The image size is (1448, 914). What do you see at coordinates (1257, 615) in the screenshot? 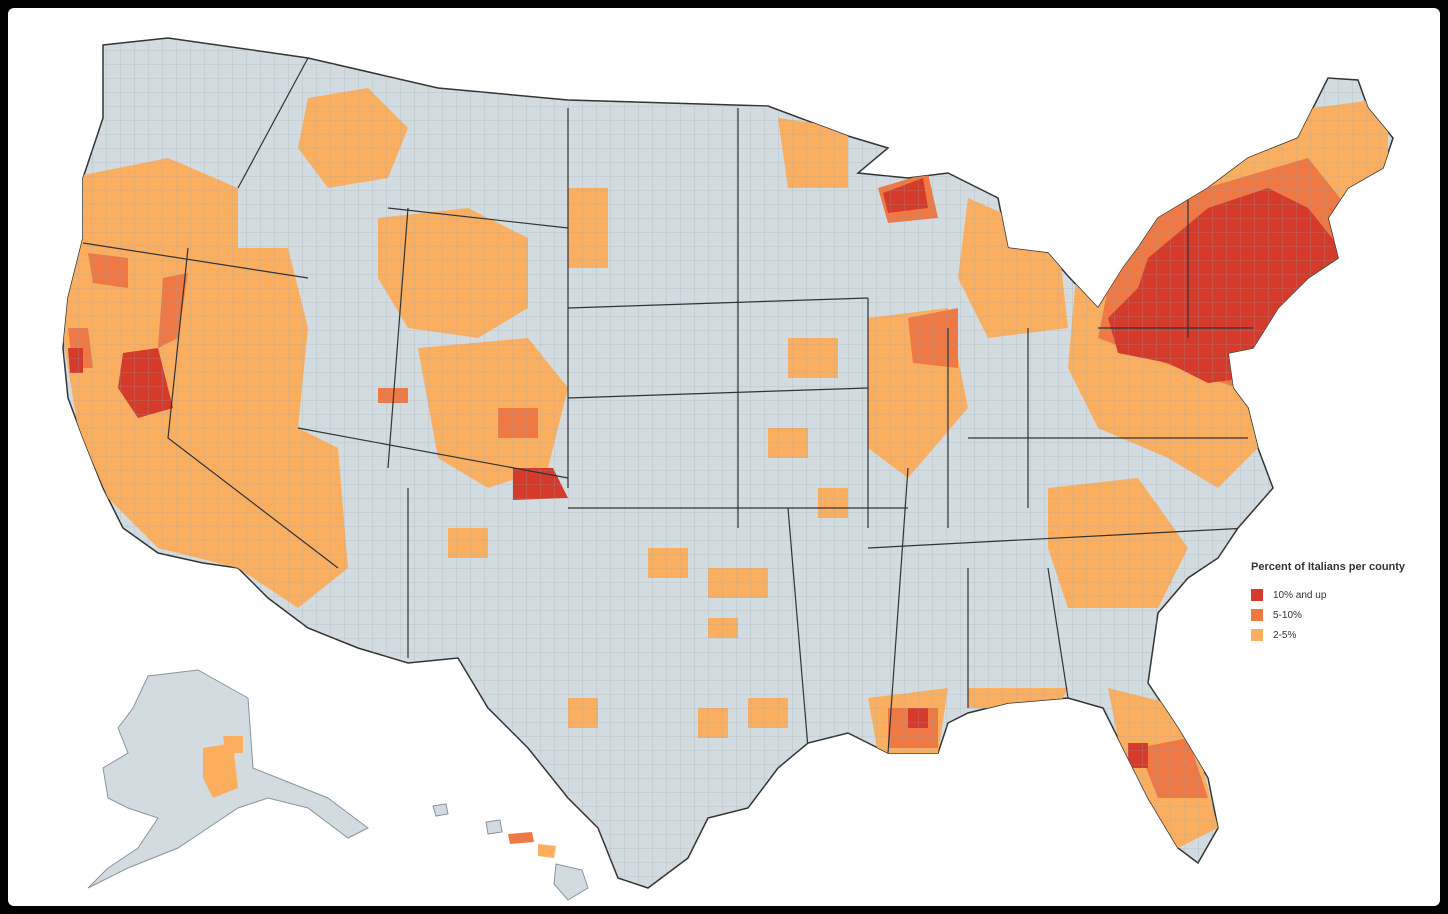
I see `legend-swatch-orange` at bounding box center [1257, 615].